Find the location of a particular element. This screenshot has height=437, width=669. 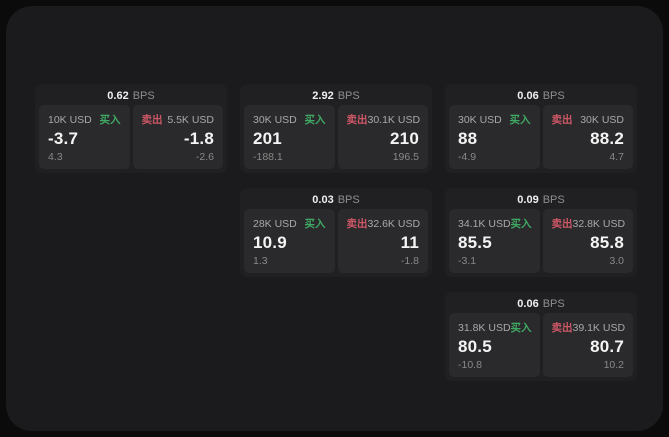

sell-price: 11 is located at coordinates (409, 242).